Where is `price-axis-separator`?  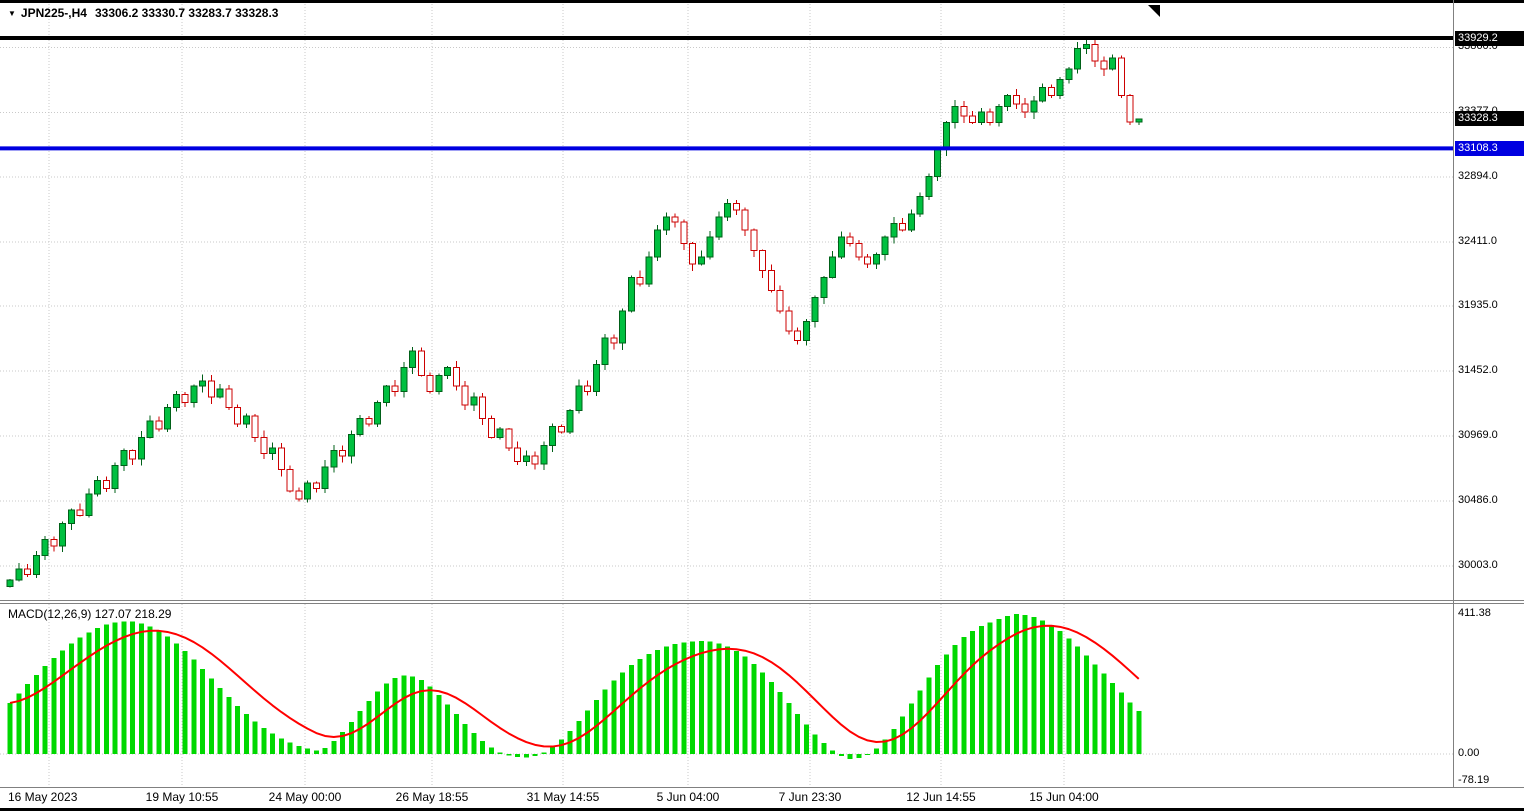
price-axis-separator is located at coordinates (1453, 393).